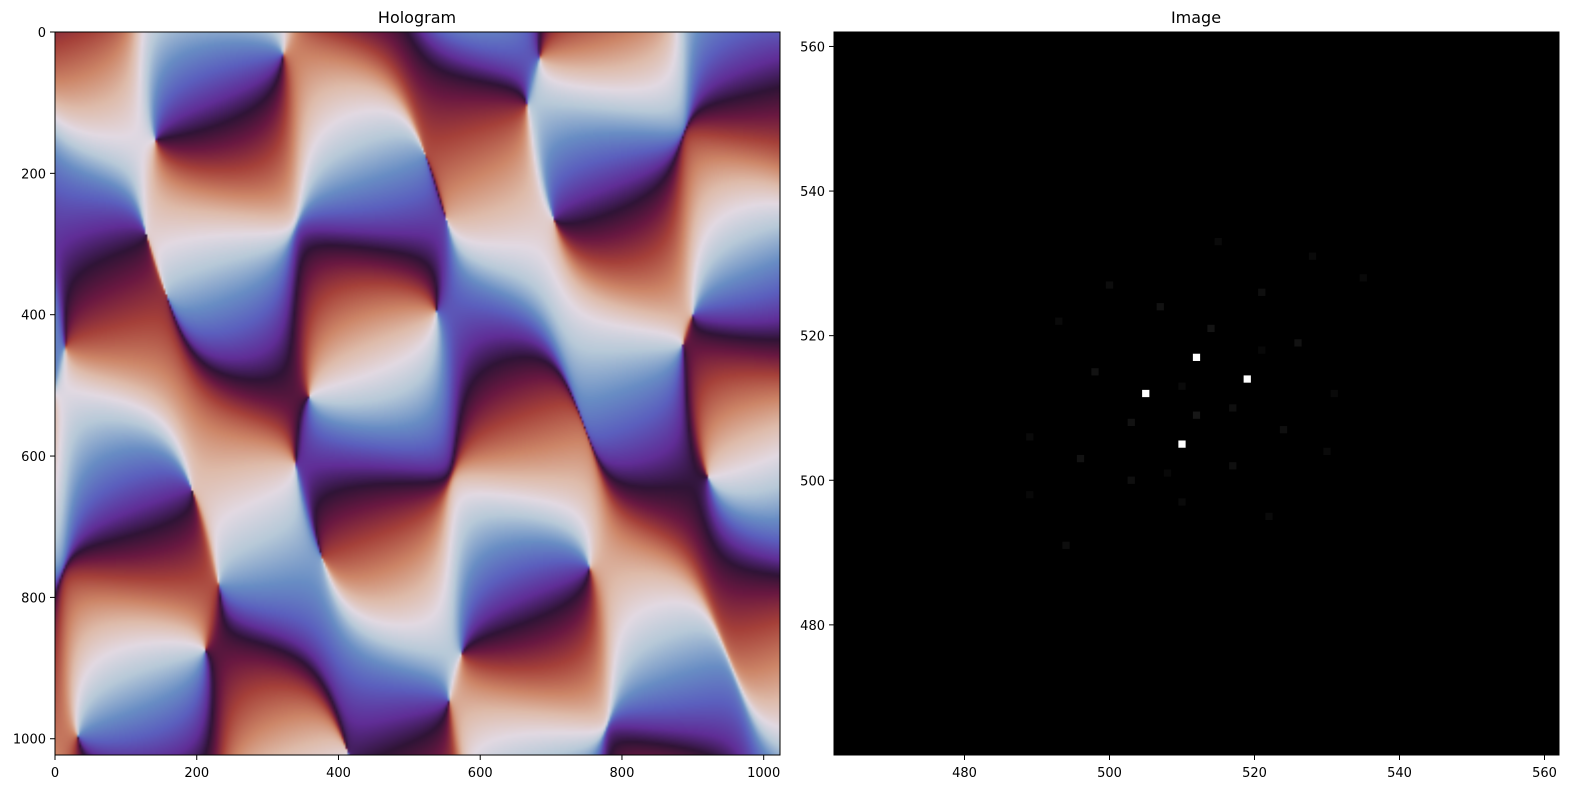 The width and height of the screenshot is (1588, 799). What do you see at coordinates (1544, 773) in the screenshot?
I see `image-xtick-label: 560` at bounding box center [1544, 773].